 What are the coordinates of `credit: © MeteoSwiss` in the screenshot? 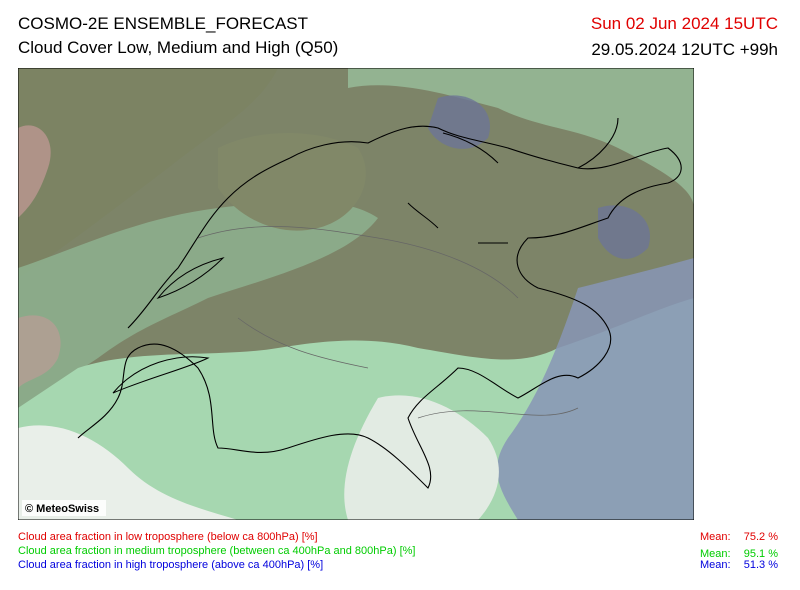 It's located at (62, 509).